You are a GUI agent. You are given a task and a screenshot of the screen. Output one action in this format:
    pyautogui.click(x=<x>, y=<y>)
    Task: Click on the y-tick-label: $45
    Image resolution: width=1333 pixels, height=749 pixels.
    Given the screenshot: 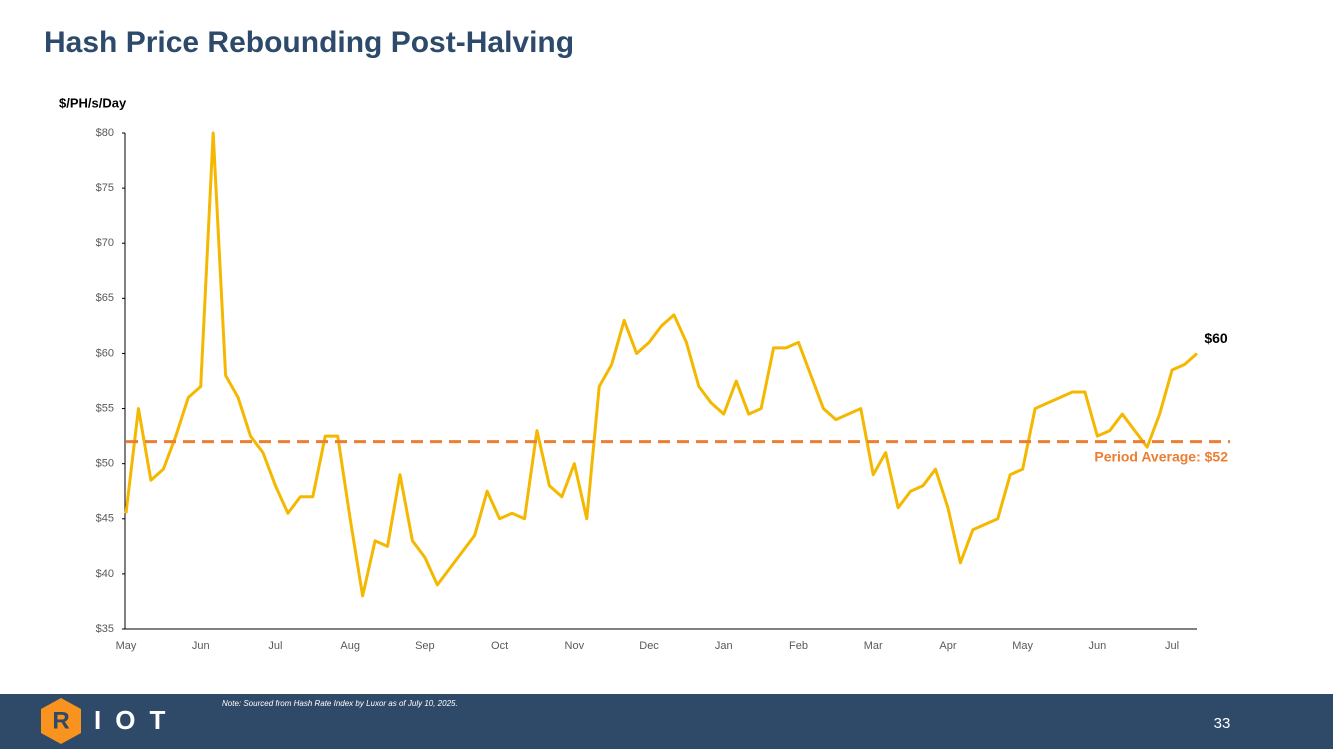 What is the action you would take?
    pyautogui.click(x=105, y=519)
    